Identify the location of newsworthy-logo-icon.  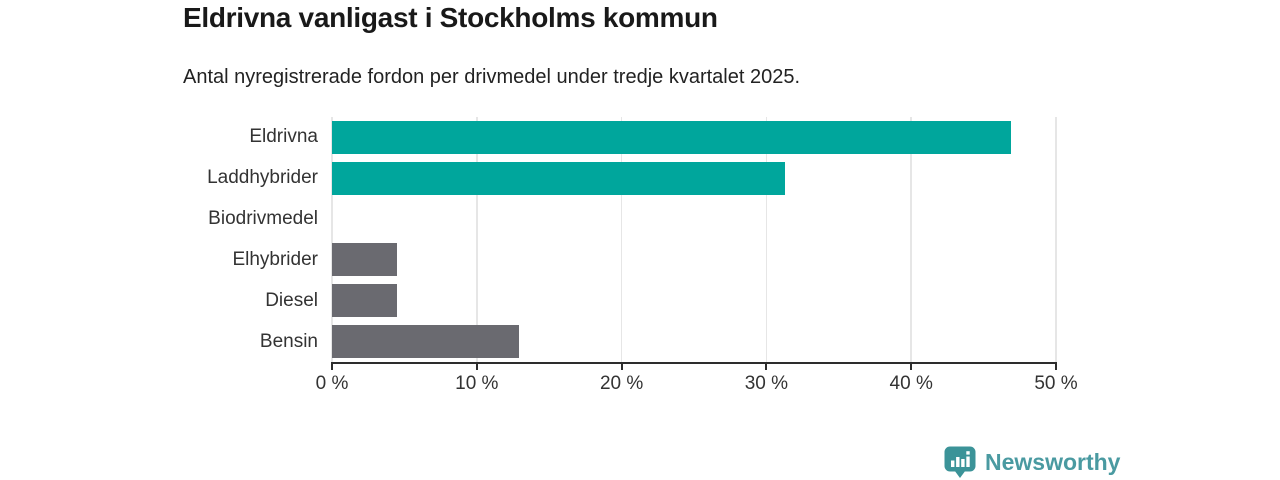
(960, 462).